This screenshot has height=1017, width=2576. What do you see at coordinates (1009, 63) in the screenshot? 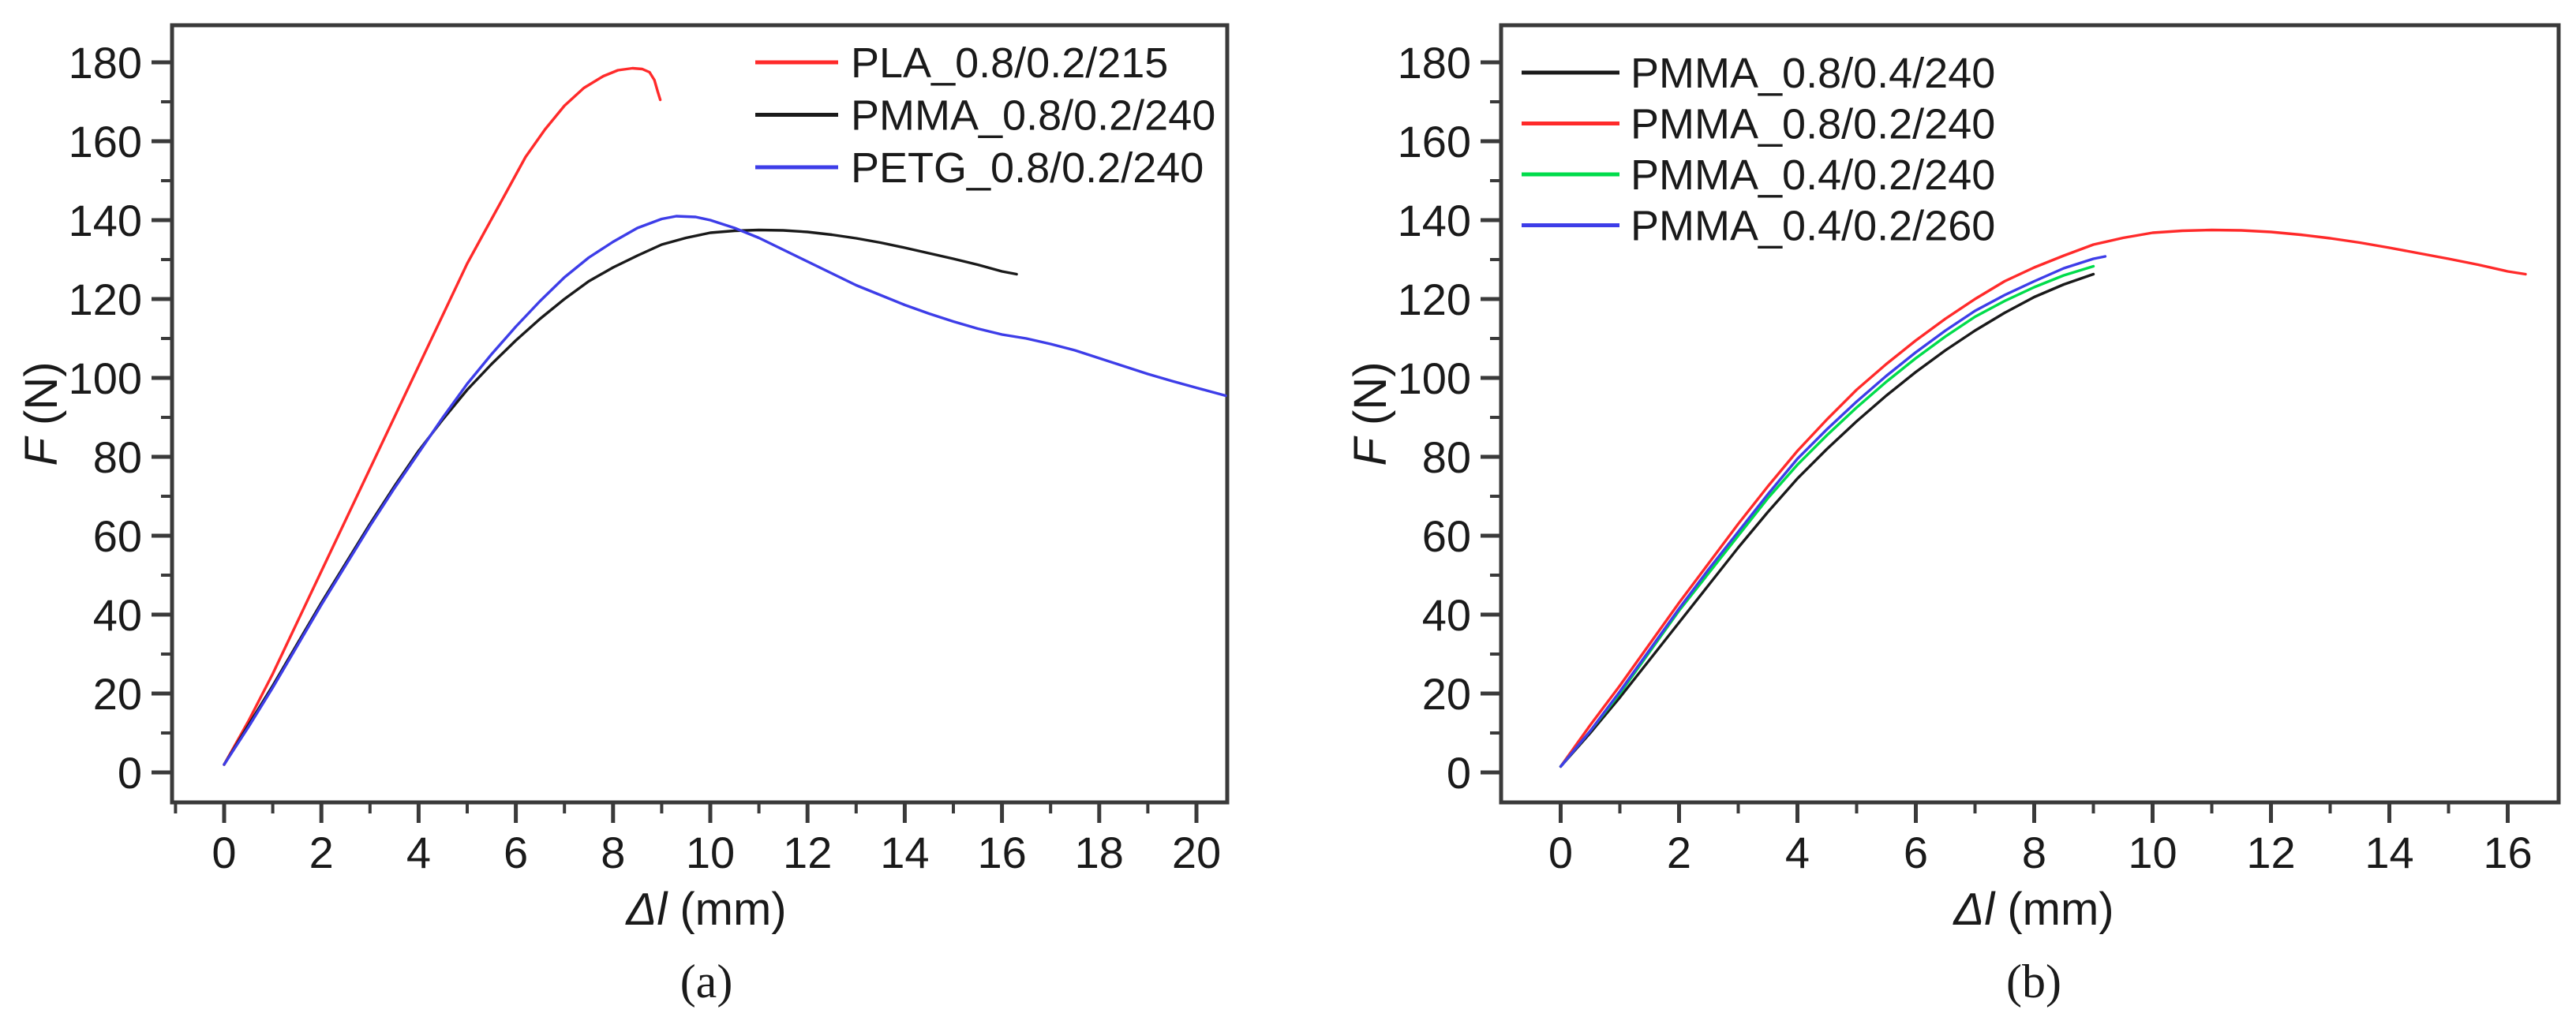
I see `legend-label-pla-0-8-0-2-215: PLA_0.8/0.2/215` at bounding box center [1009, 63].